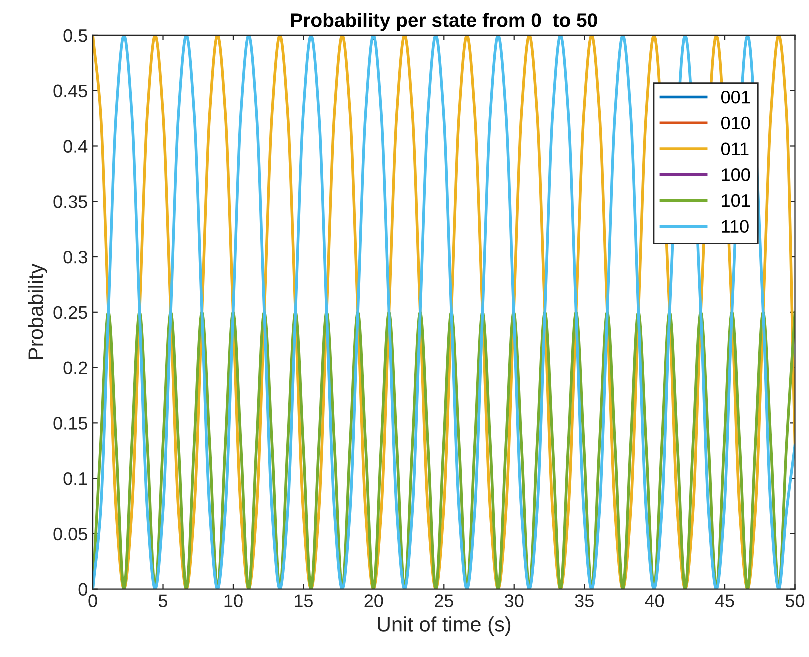 This screenshot has width=809, height=657. Describe the element at coordinates (444, 22) in the screenshot. I see `chart-title: Probability per state from 0 to 50` at that location.